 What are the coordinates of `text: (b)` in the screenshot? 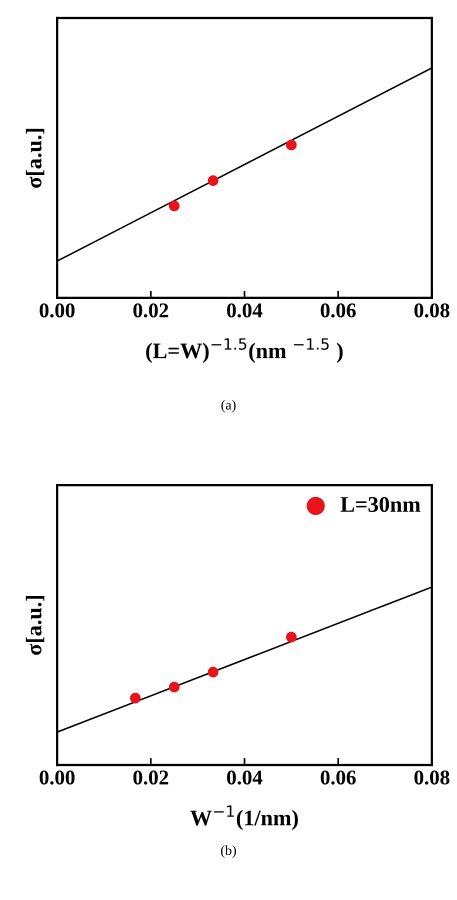 It's located at (228, 851).